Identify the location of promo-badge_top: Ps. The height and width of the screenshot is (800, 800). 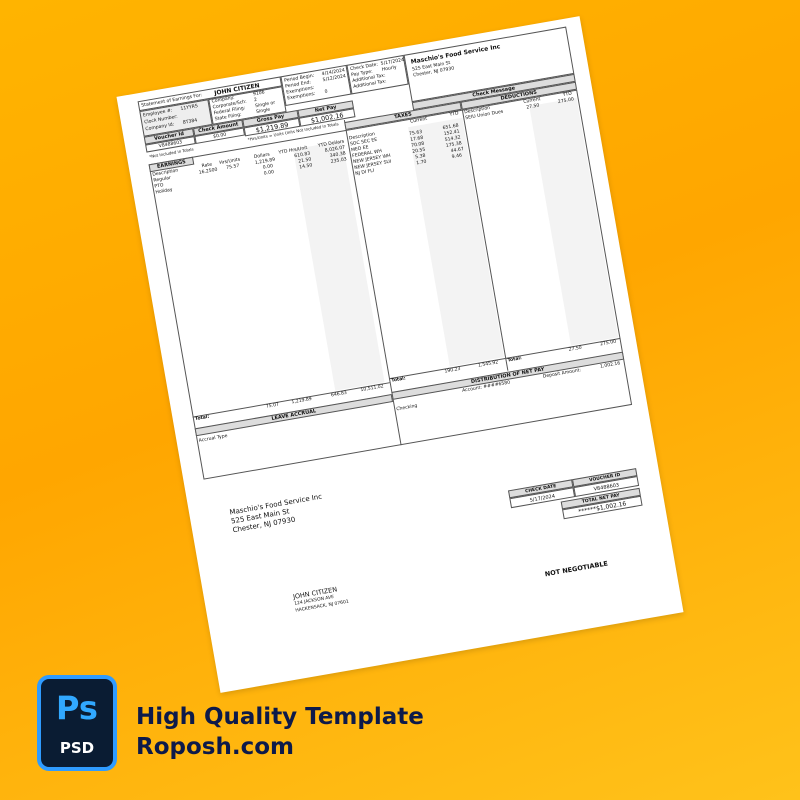
(77, 708).